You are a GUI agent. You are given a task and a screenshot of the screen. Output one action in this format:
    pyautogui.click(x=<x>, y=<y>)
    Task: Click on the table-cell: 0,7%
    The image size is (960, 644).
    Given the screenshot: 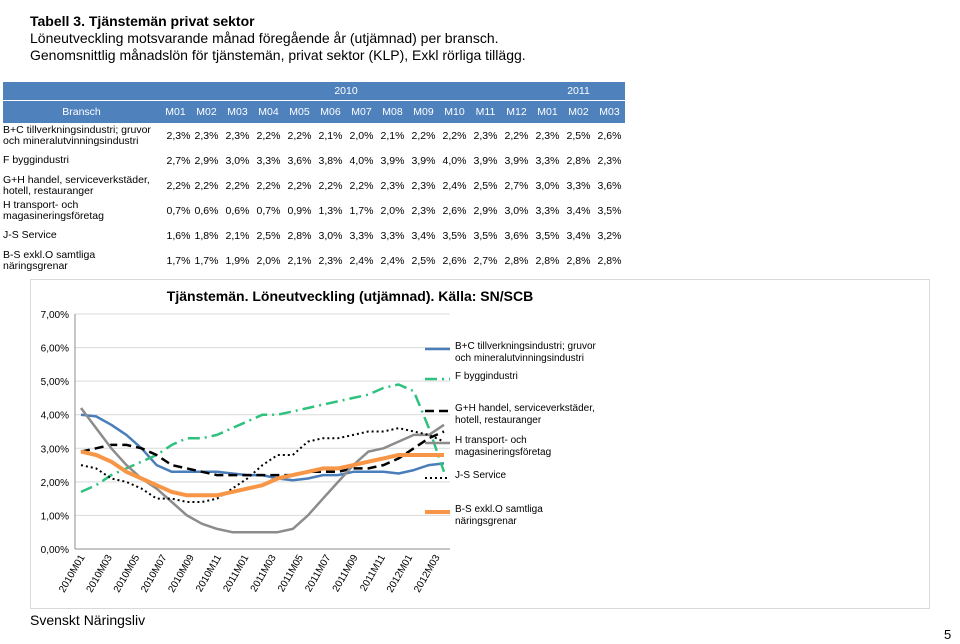 What is the action you would take?
    pyautogui.click(x=268, y=210)
    